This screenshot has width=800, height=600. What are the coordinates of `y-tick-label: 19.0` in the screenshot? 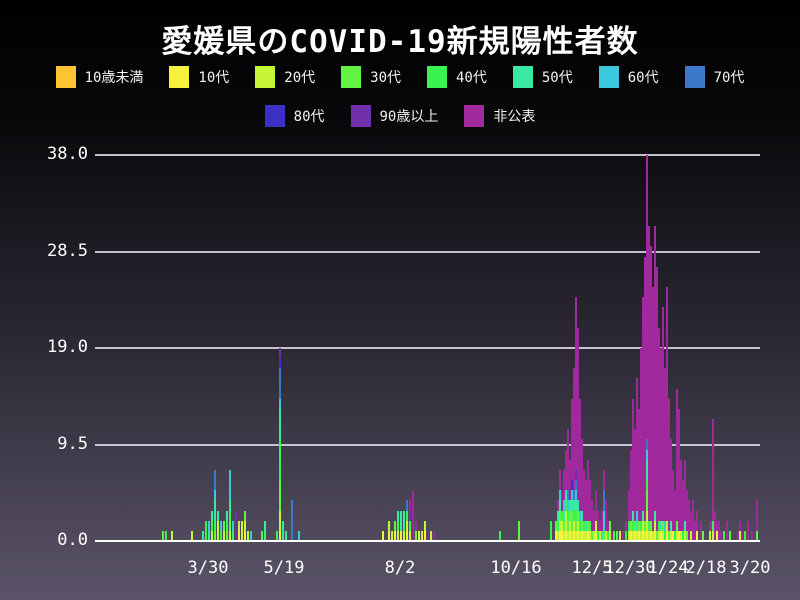 It's located at (67, 347).